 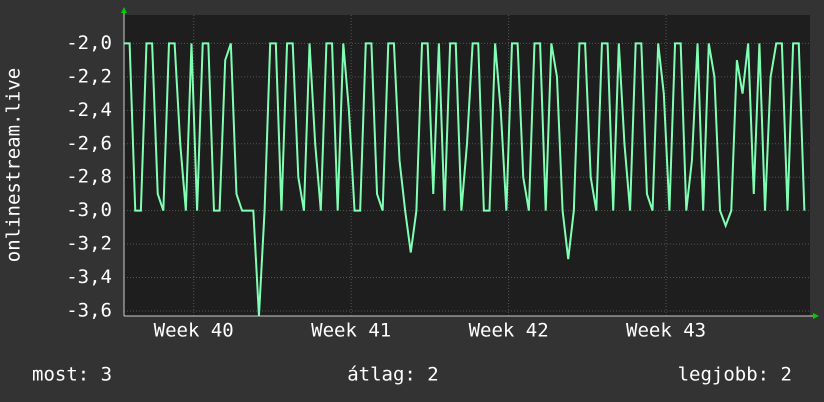 I want to click on footer-current: most: 3, so click(x=72, y=375).